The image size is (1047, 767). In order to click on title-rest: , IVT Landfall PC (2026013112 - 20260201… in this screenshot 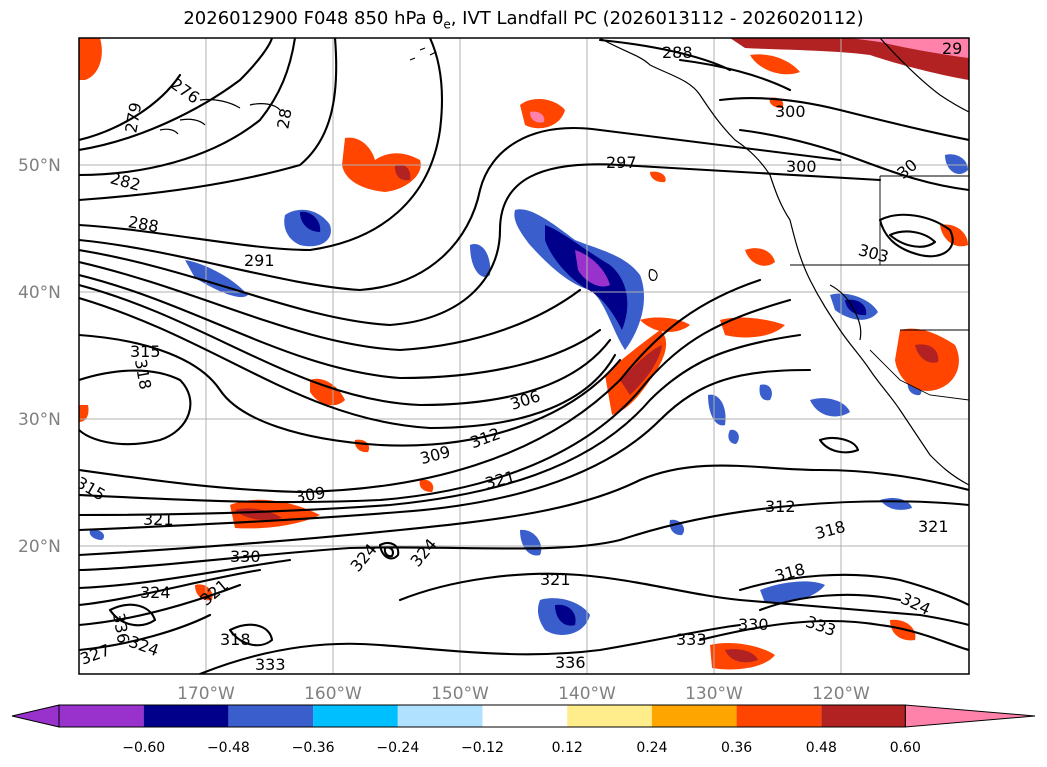, I will do `click(657, 18)`.